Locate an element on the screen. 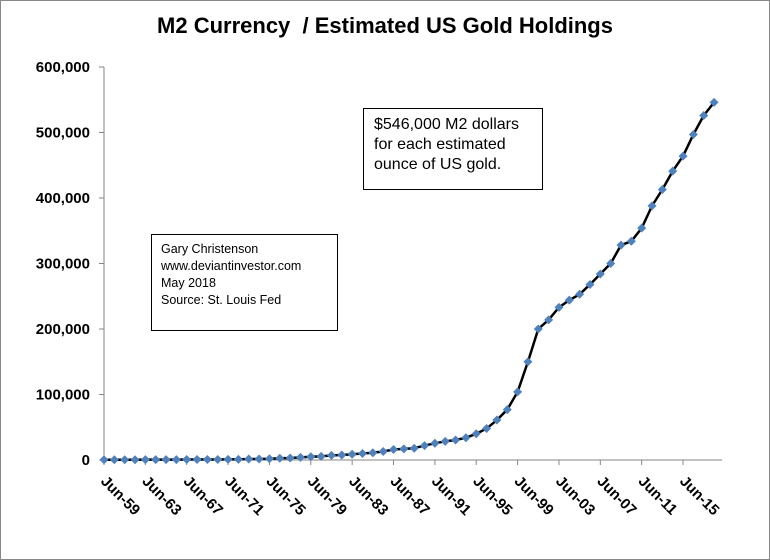 The image size is (770, 560). chart-title: M2 Currency / Estimated US Gold Holdings is located at coordinates (385, 25).